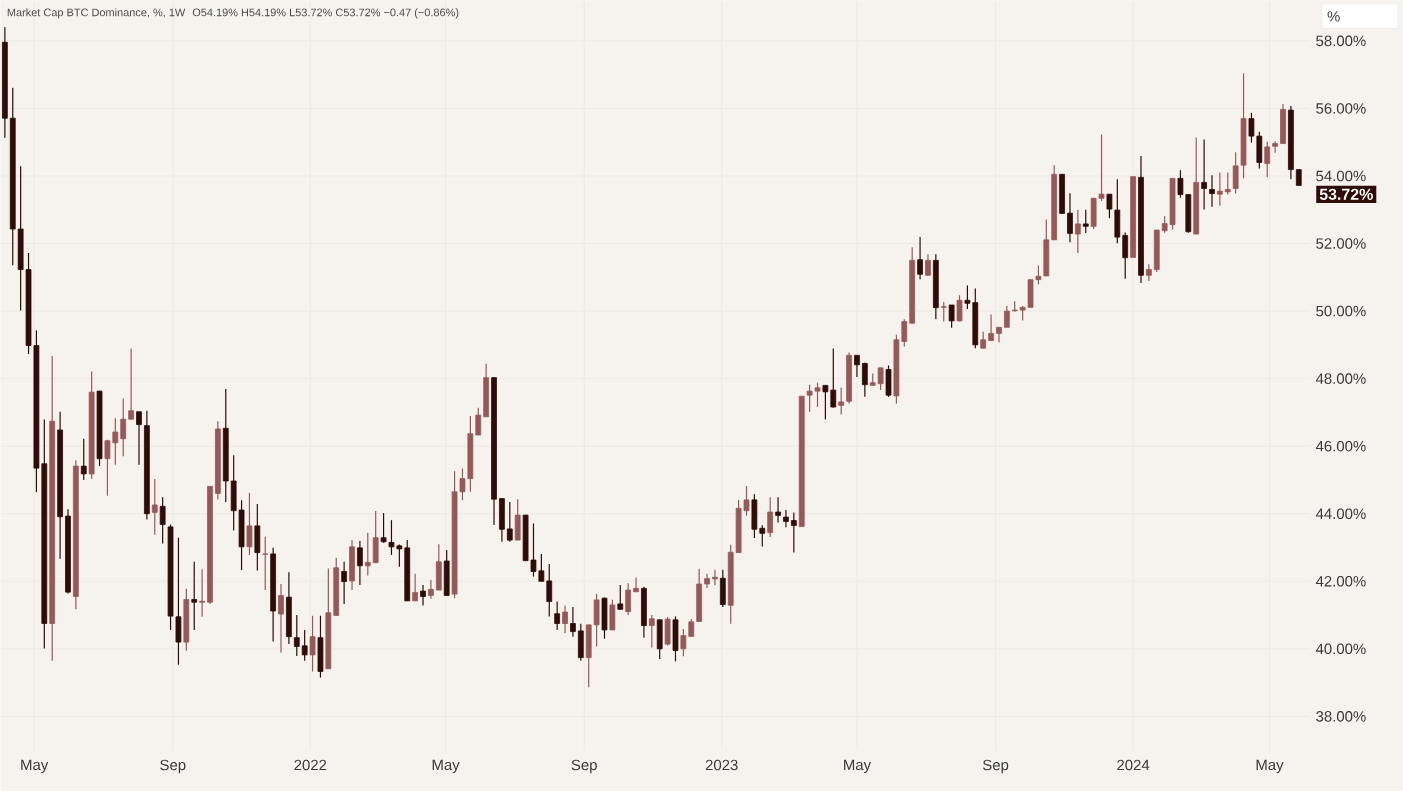  Describe the element at coordinates (1341, 716) in the screenshot. I see `y-tick-label: 38.00%` at that location.